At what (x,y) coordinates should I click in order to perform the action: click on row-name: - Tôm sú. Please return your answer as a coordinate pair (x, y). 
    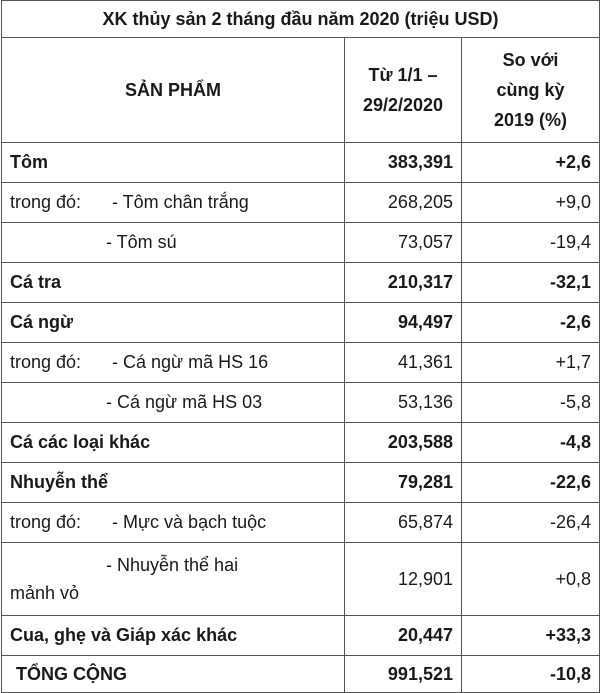
    Looking at the image, I should click on (141, 242).